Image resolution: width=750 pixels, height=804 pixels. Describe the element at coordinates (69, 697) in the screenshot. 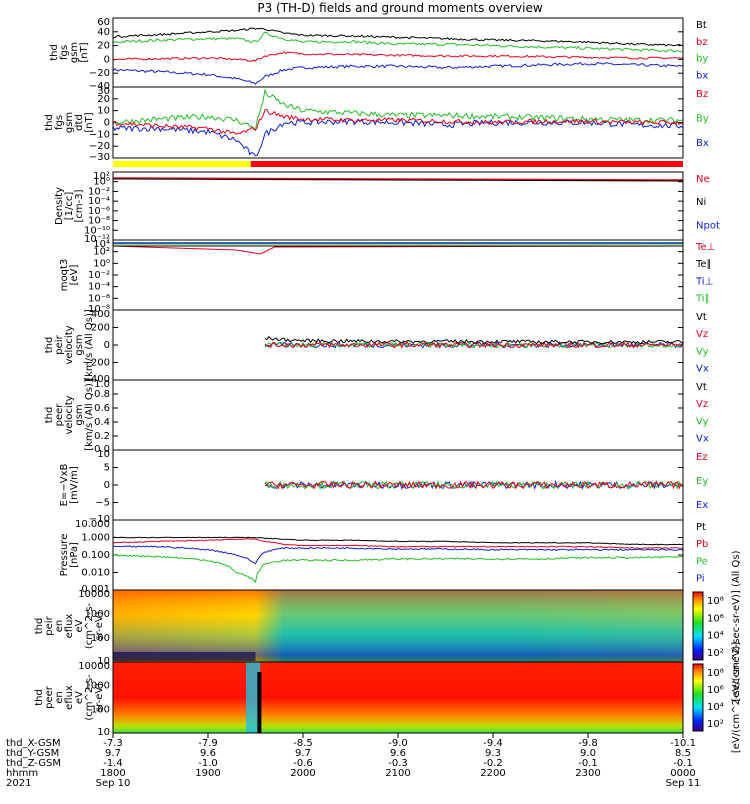

I see `panel-ylabel: eflux` at that location.